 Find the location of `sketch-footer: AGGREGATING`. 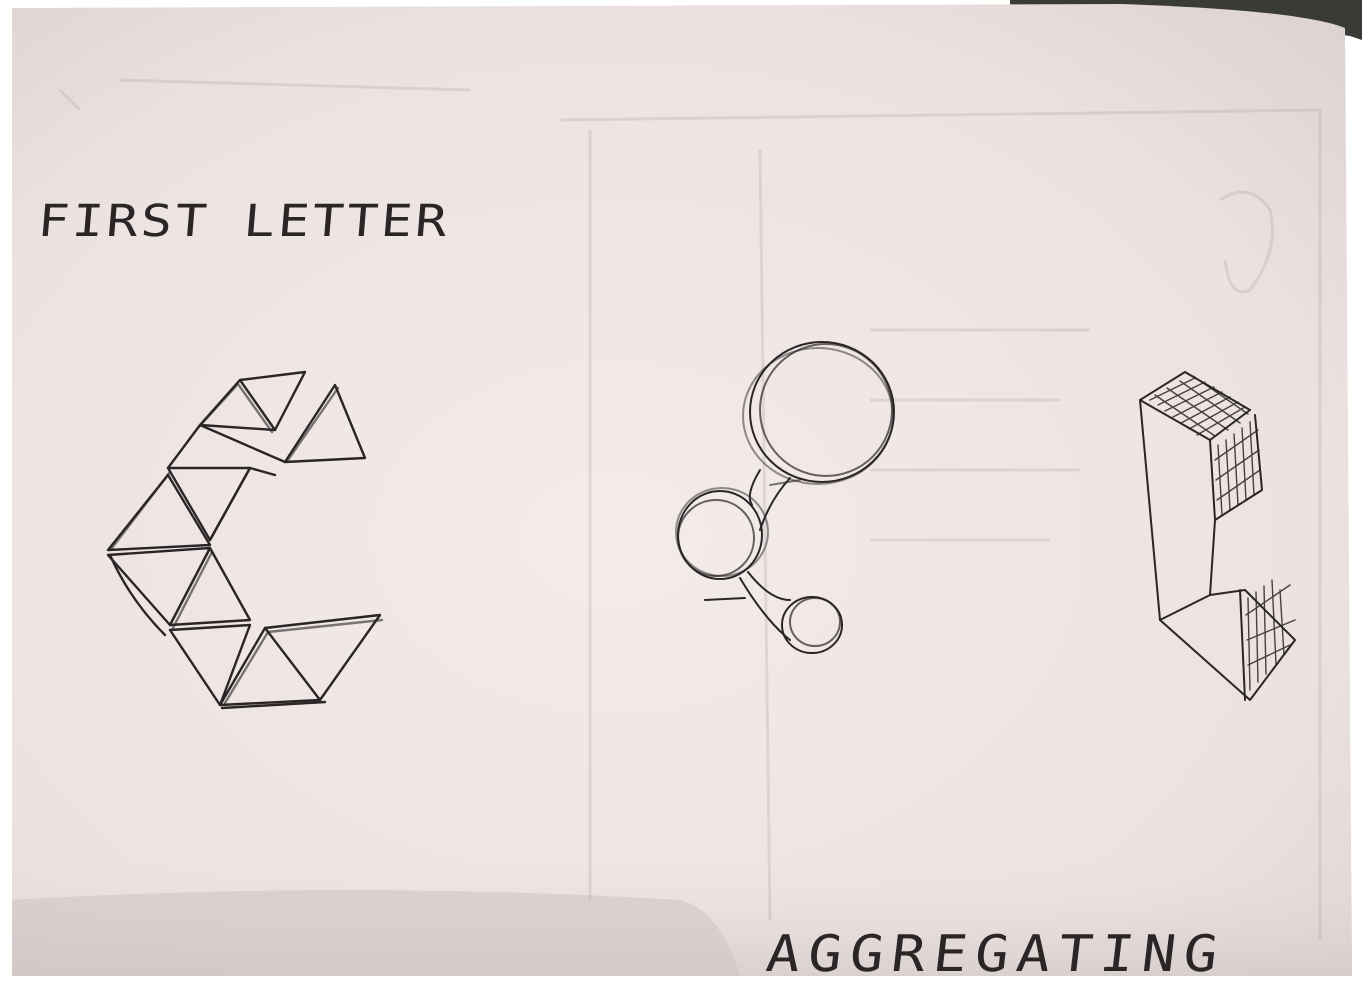

sketch-footer: AGGREGATING is located at coordinates (996, 954).